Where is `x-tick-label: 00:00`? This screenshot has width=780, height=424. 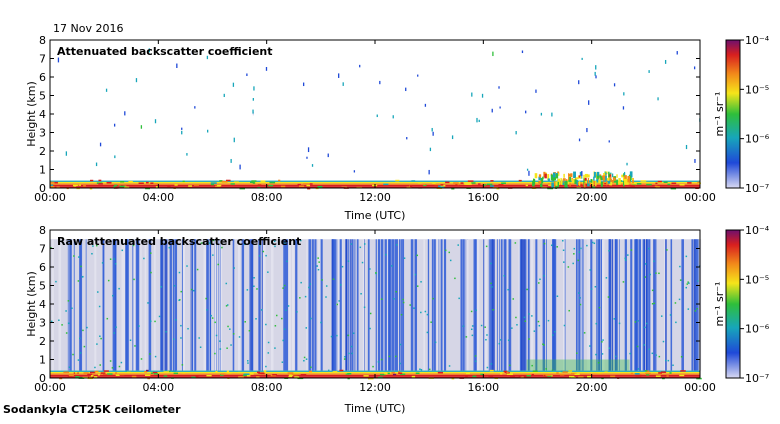
x-tick-label: 00:00 is located at coordinates (50, 387).